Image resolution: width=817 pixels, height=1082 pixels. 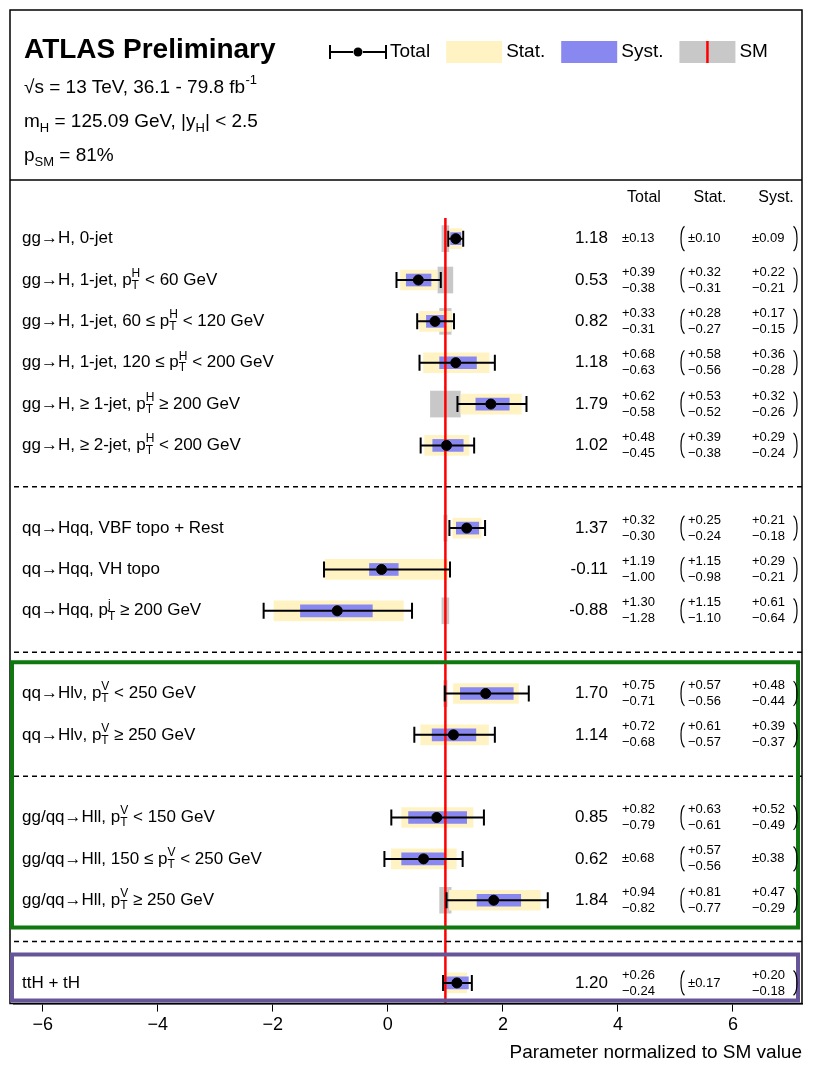 I want to click on annotation: +0.62 −0.58, so click(x=638, y=403).